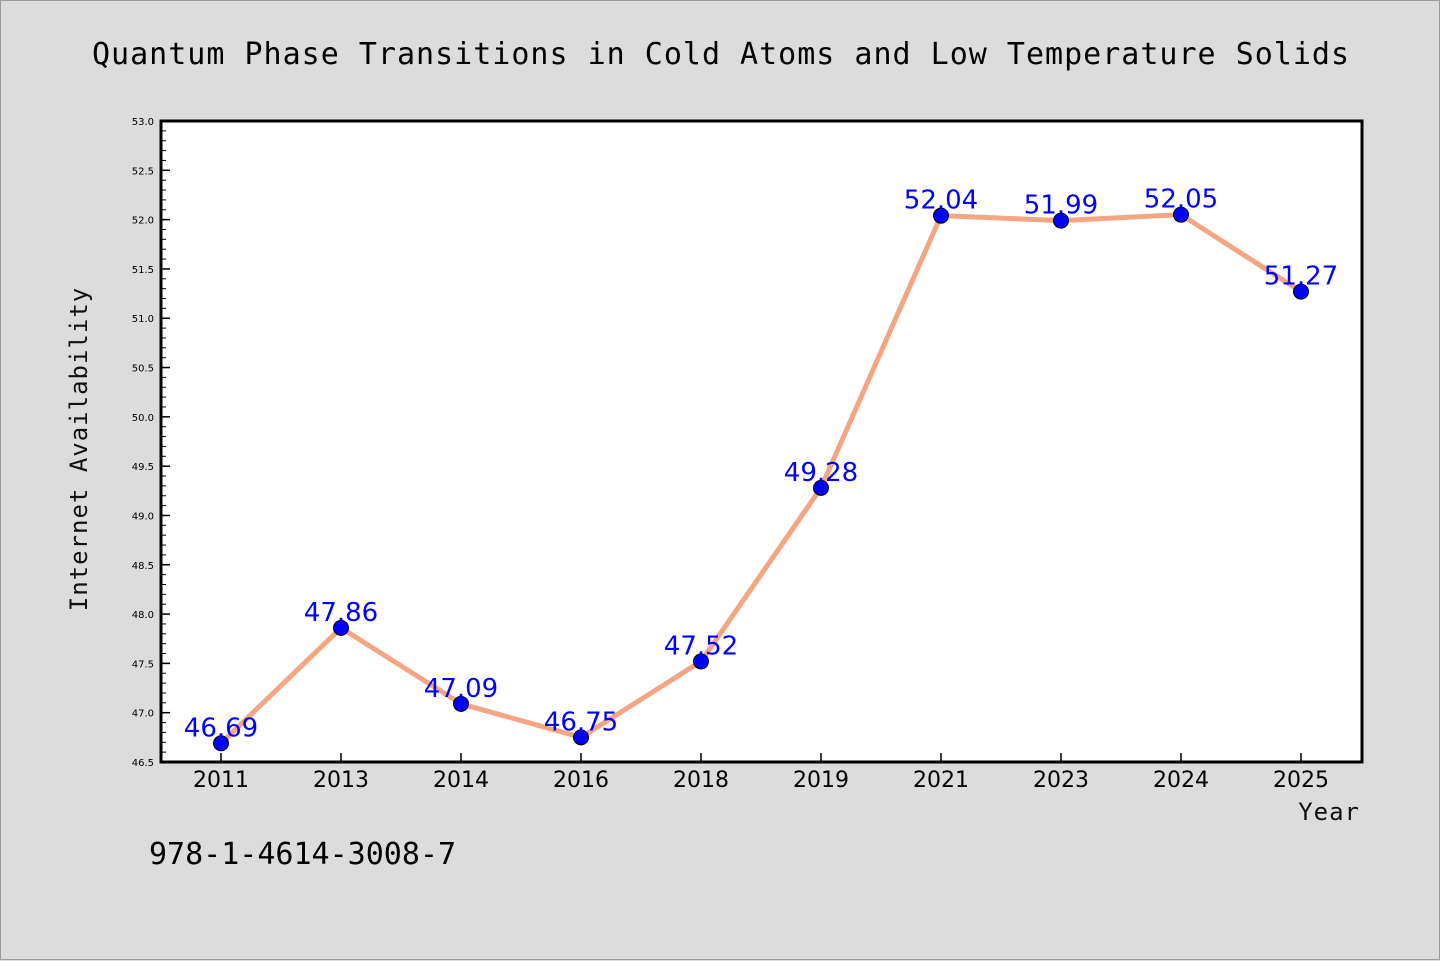  I want to click on y-tick-label: 49.0, so click(143, 516).